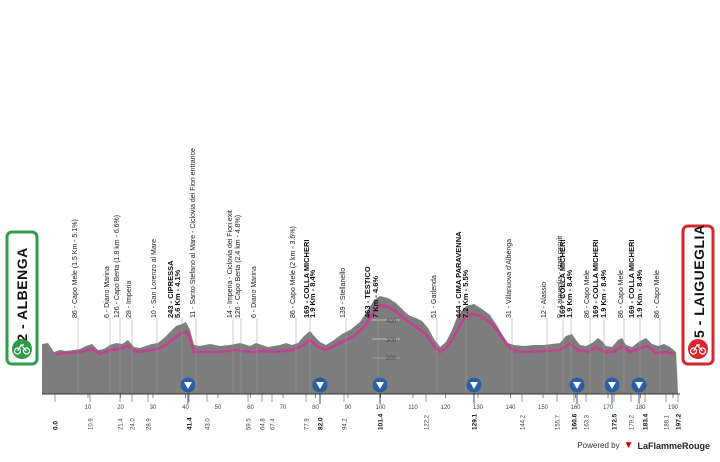 Image resolution: width=720 pixels, height=462 pixels. What do you see at coordinates (293, 272) in the screenshot?
I see `waypoint-label: 86 - Capo Mele (2 km - 3.6%)` at bounding box center [293, 272].